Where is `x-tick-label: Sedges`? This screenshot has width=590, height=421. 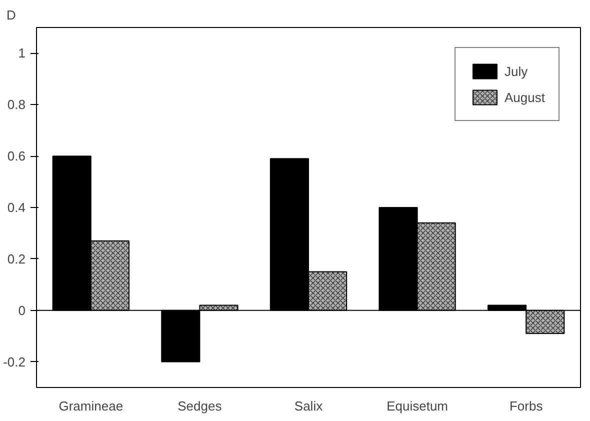 x-tick-label: Sedges is located at coordinates (200, 406).